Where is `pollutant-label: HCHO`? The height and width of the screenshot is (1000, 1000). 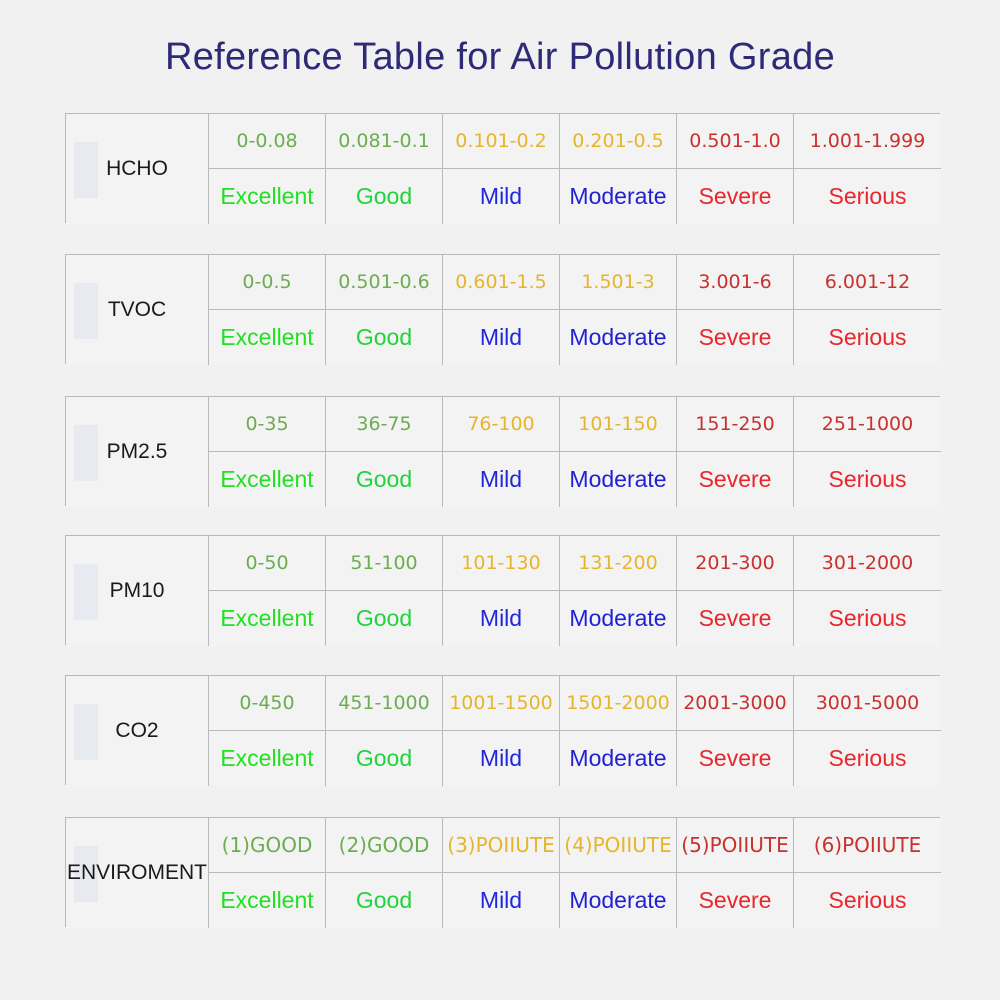
pollutant-label: HCHO is located at coordinates (137, 169).